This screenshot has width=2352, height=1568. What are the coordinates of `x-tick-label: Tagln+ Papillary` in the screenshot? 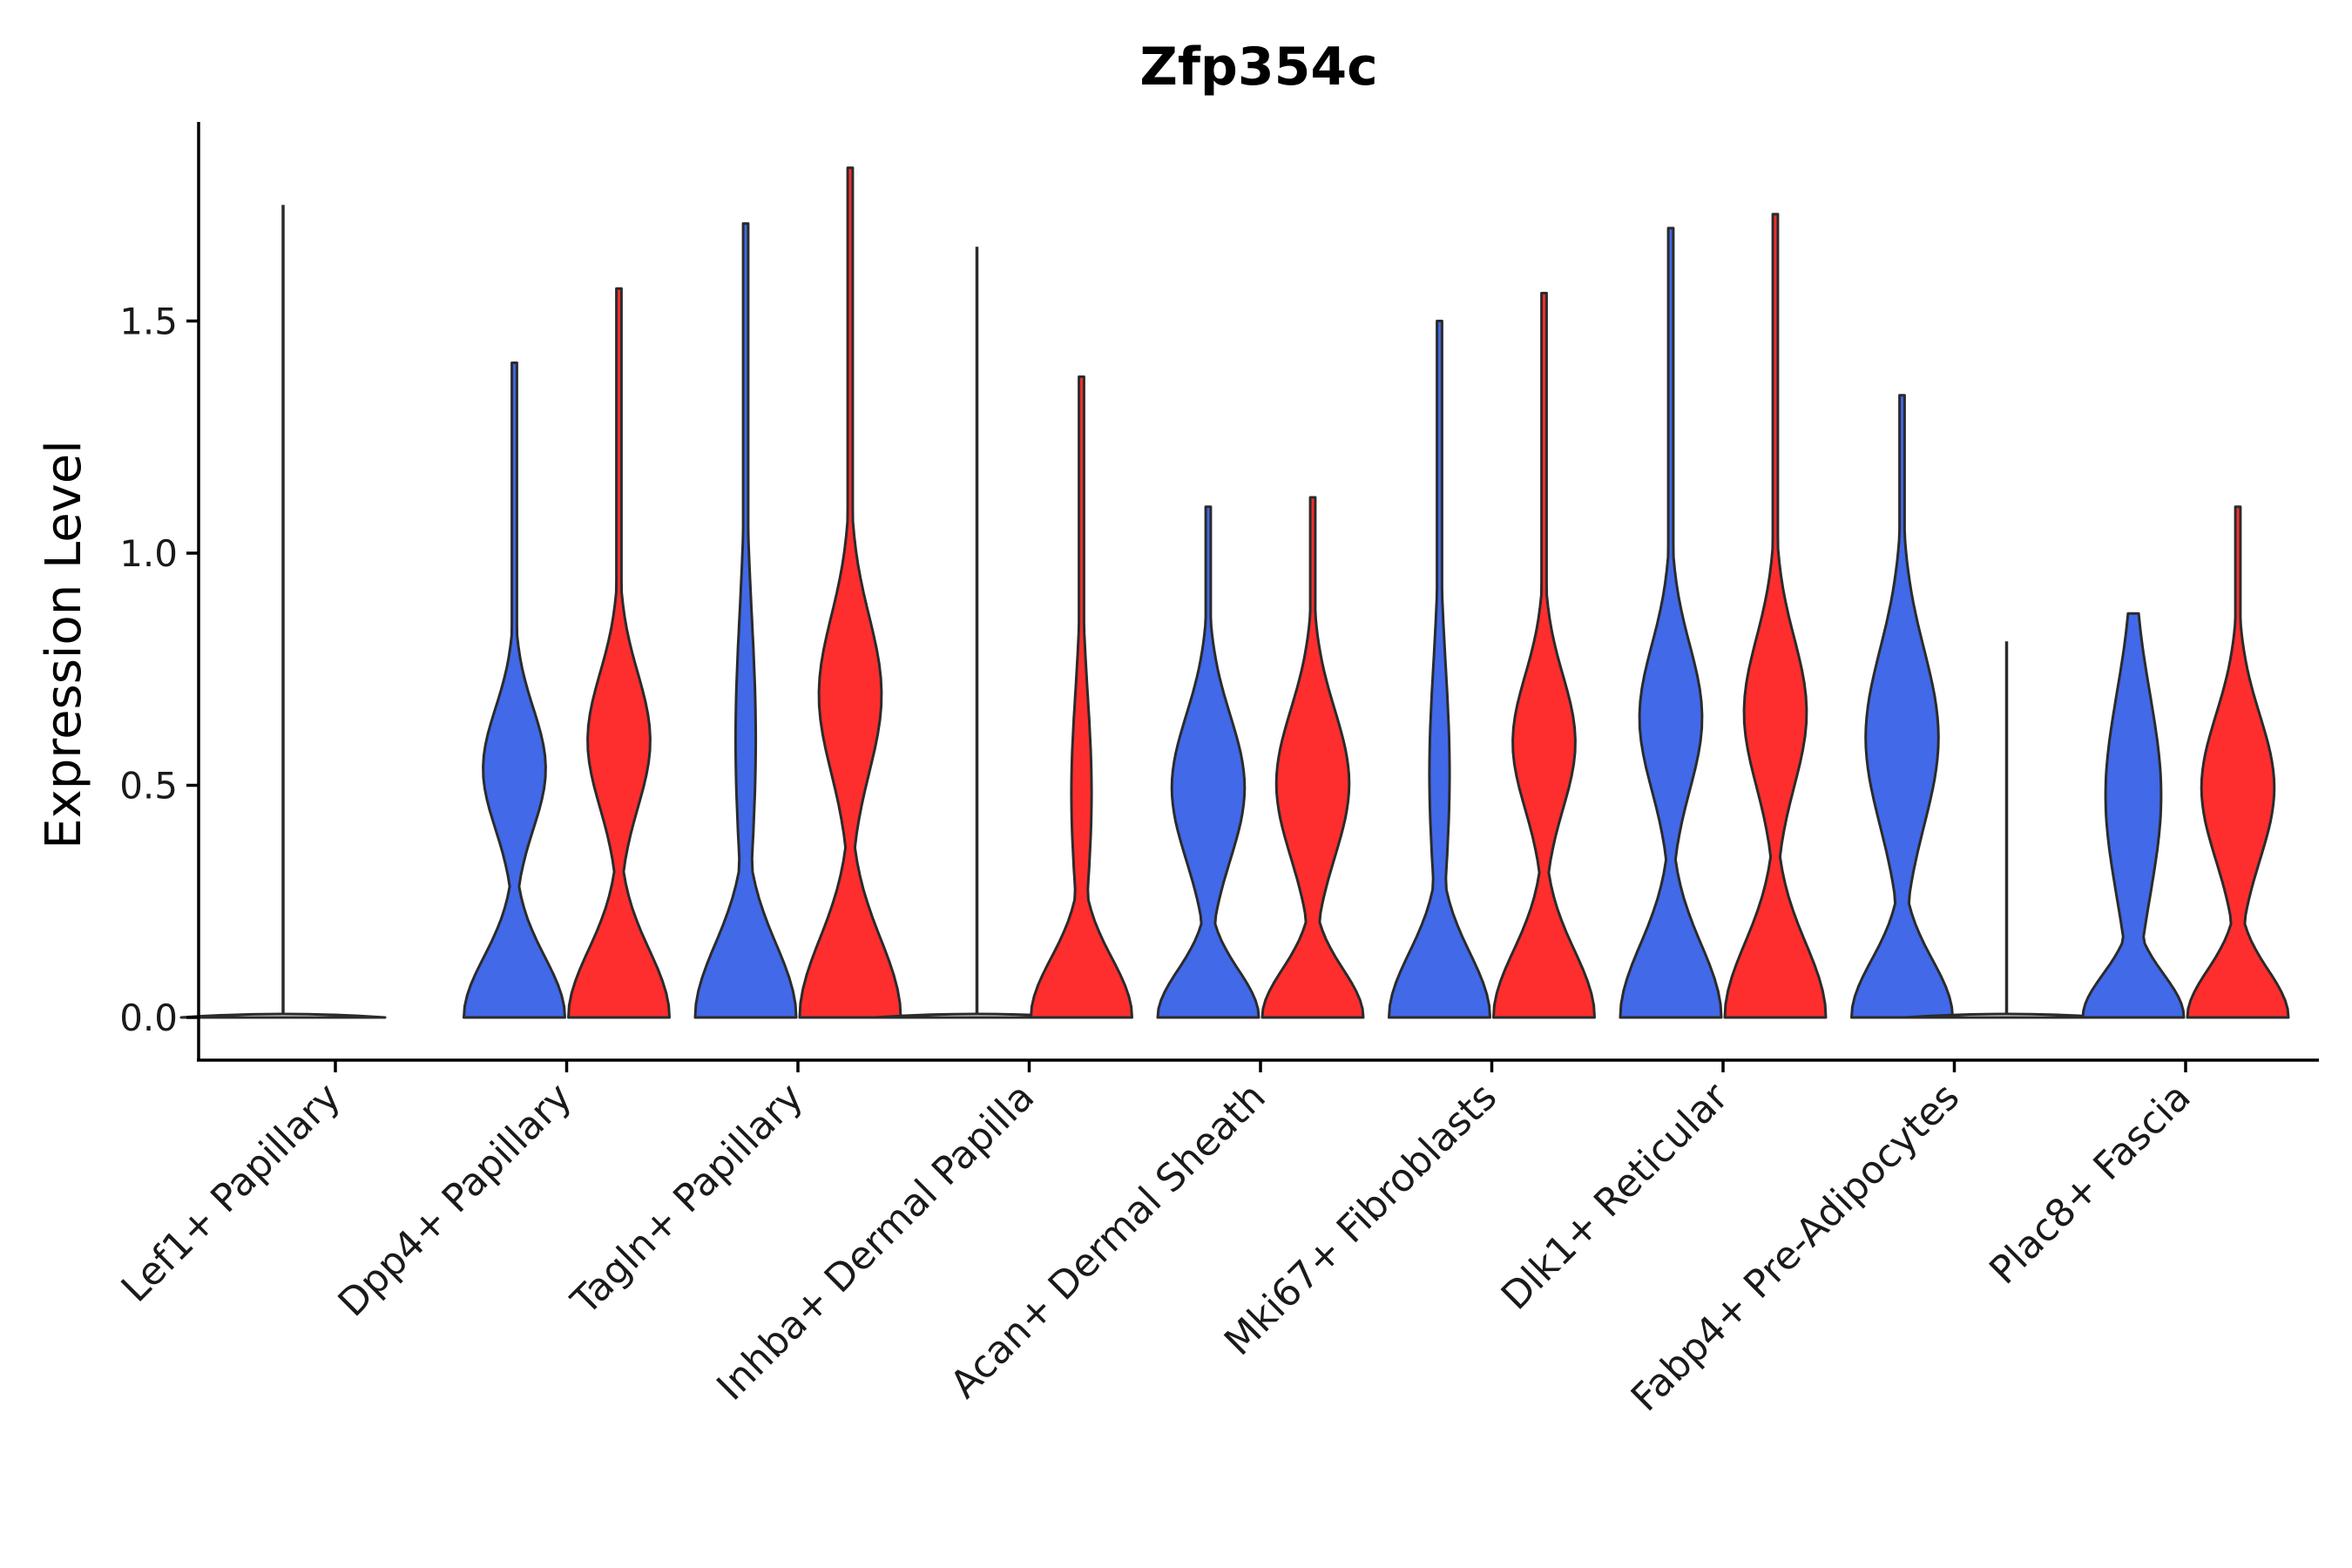 It's located at (687, 1199).